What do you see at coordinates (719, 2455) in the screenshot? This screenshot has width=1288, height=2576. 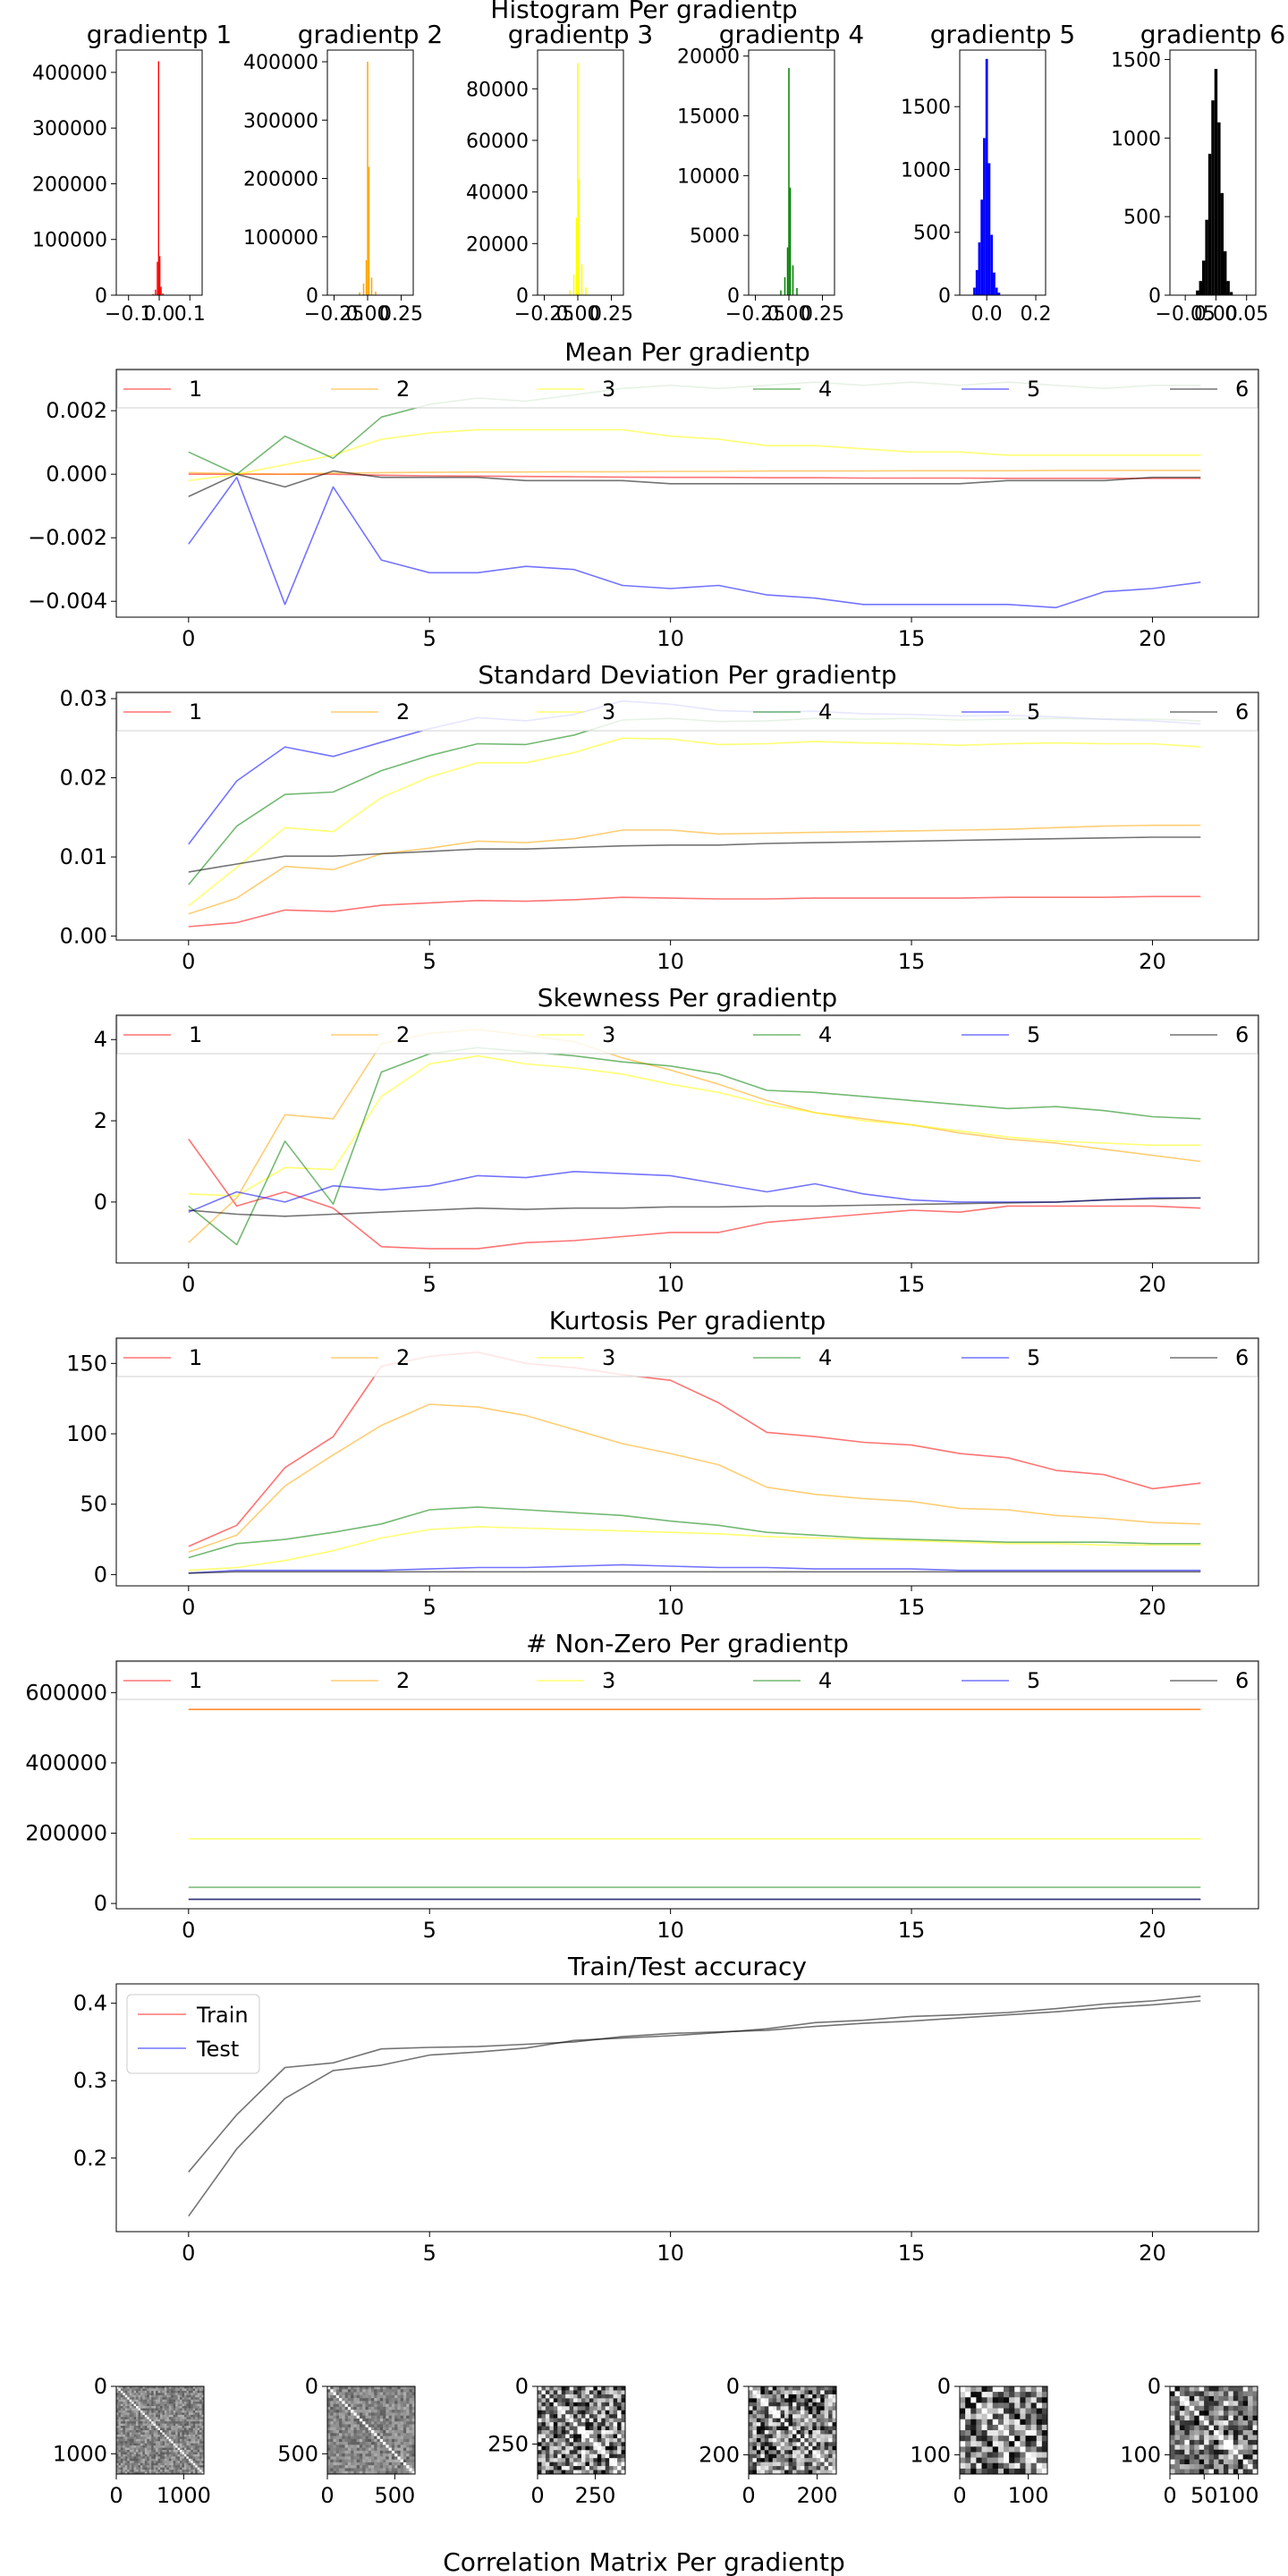 I see `y-tick-label: 200` at bounding box center [719, 2455].